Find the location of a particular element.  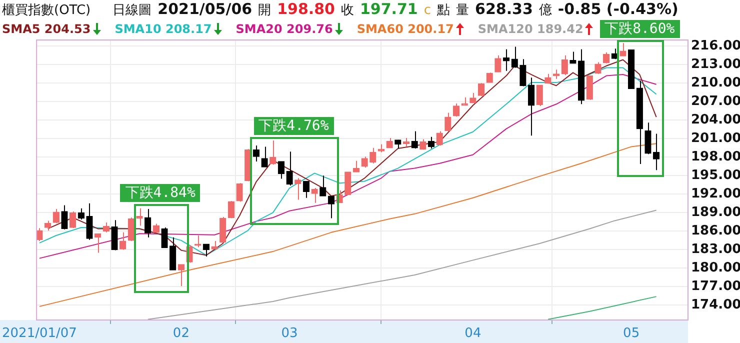

x-tick-label: 04 is located at coordinates (473, 334).